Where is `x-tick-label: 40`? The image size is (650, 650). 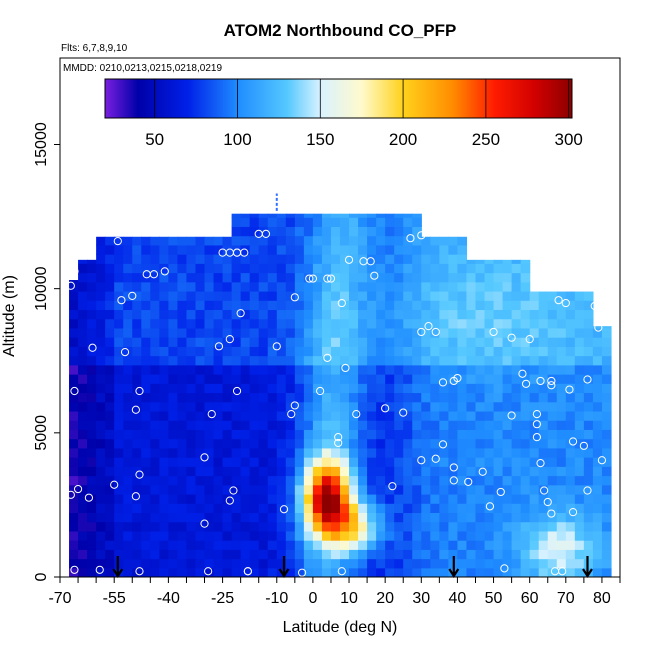 x-tick-label: 40 is located at coordinates (458, 598).